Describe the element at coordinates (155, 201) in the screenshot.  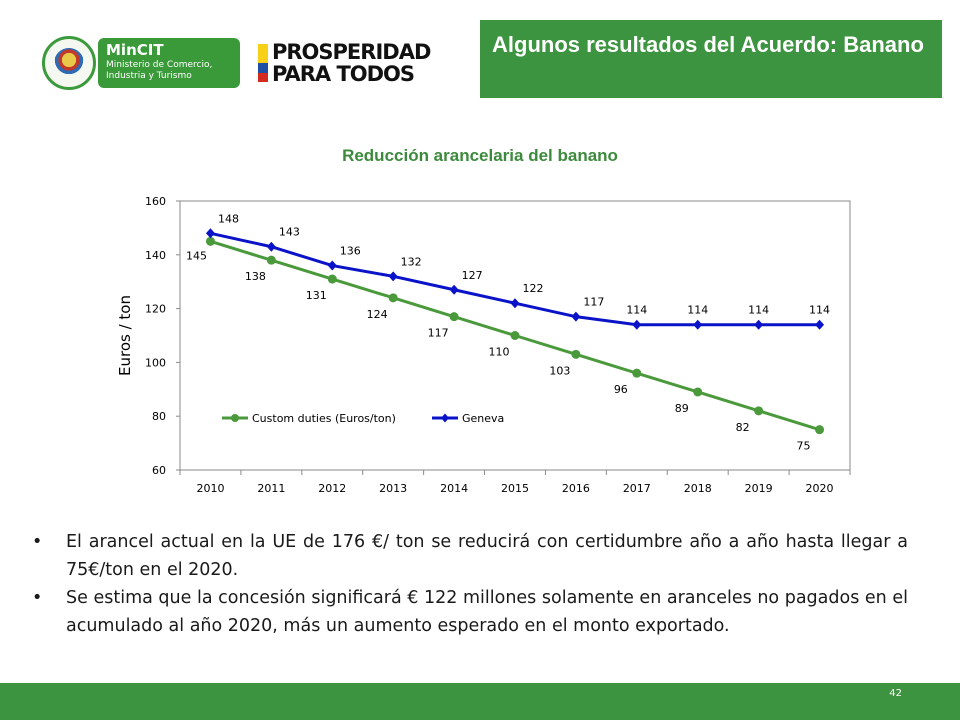
I see `y-tick-label: 160` at that location.